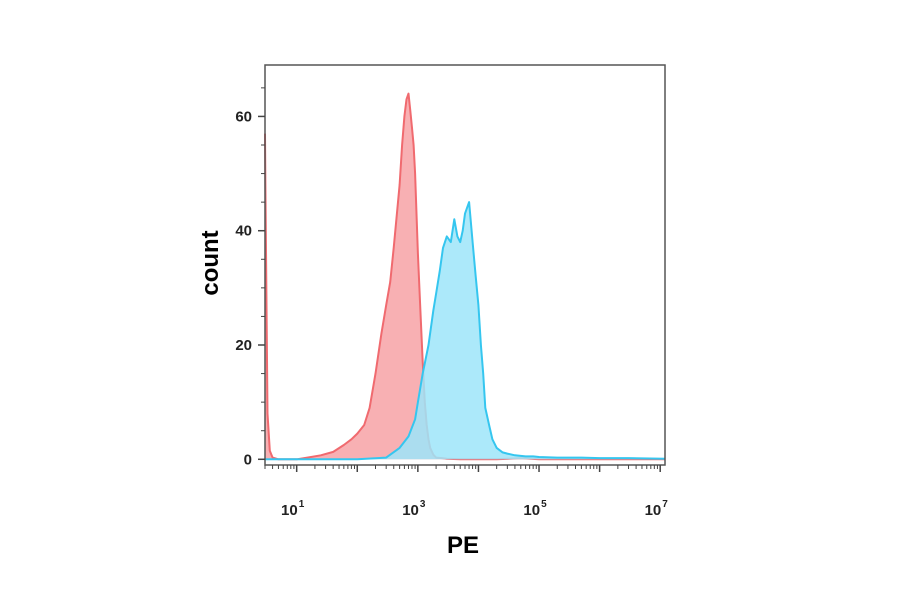  What do you see at coordinates (293, 509) in the screenshot?
I see `x-tick-label: 10¹` at bounding box center [293, 509].